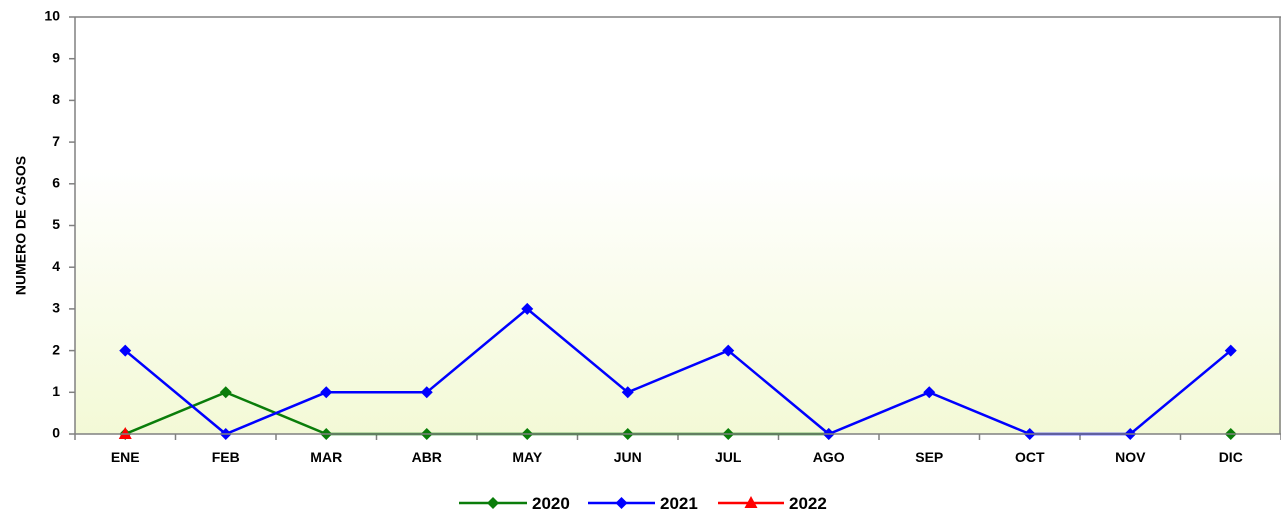 The image size is (1281, 511). Describe the element at coordinates (326, 457) in the screenshot. I see `x-tick-label: MAR` at that location.